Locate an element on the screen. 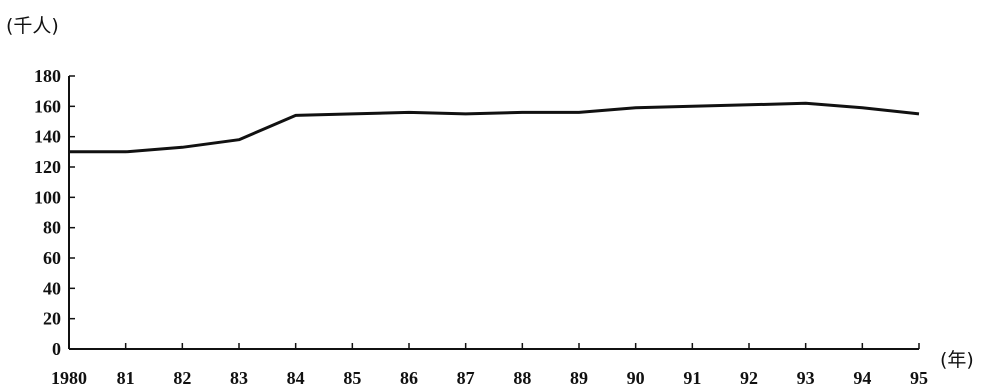 This screenshot has width=989, height=389. x-axis-ticks: 1980 81 82 83 84 85 86 87 88 89 90 91 92 93 94 95 is located at coordinates (489, 365).